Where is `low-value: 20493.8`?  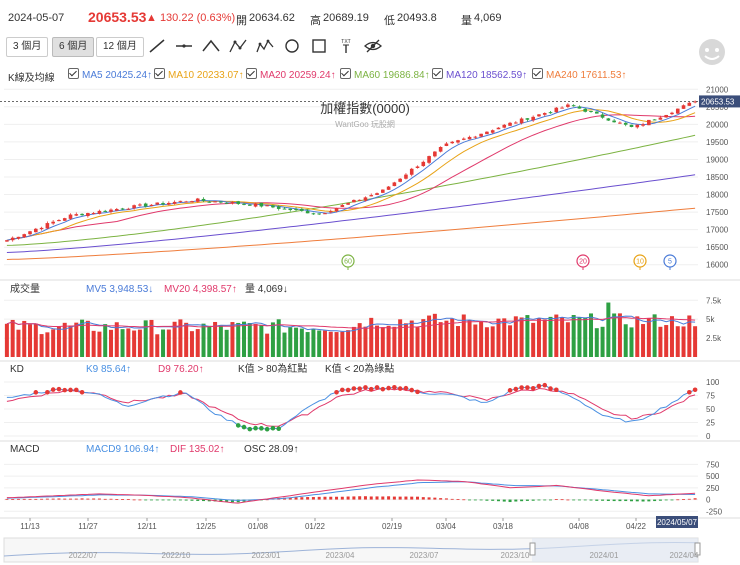 low-value: 20493.8 is located at coordinates (417, 18).